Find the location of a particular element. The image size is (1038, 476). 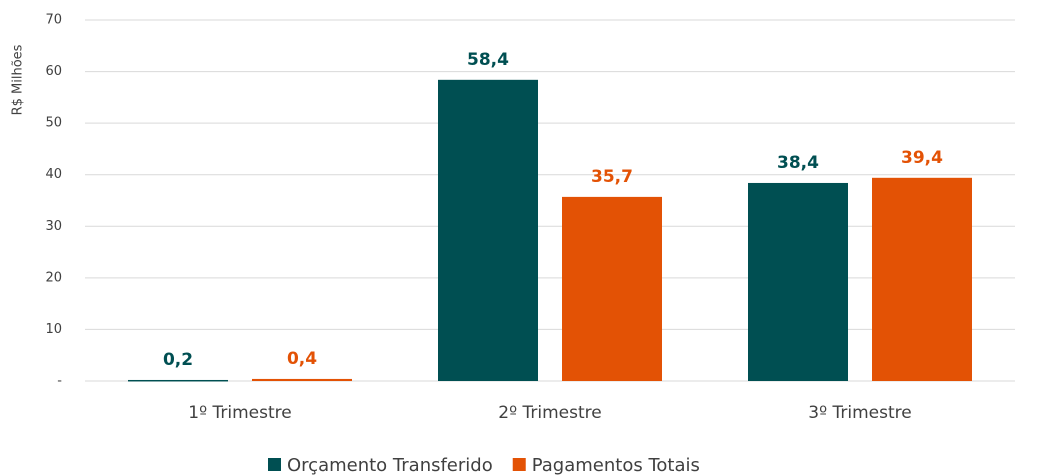

value-label: 0,2 is located at coordinates (178, 360).